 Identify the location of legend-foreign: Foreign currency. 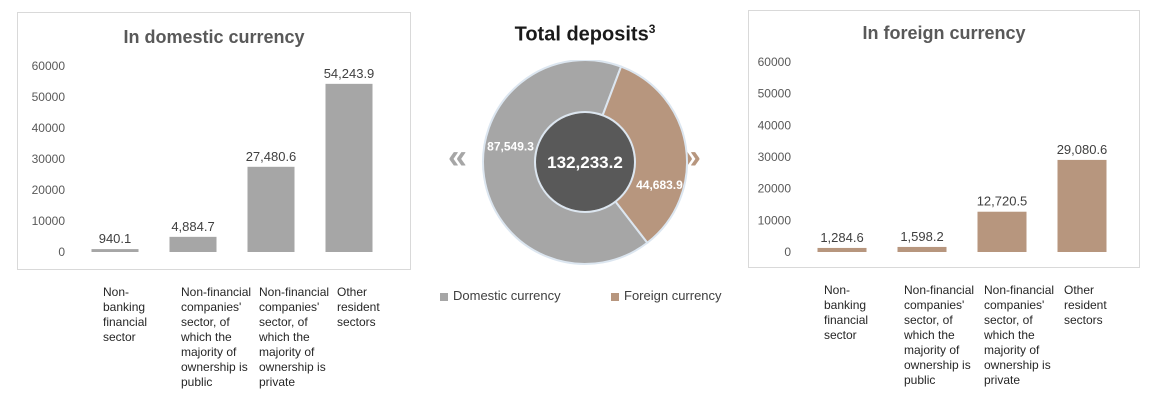
(666, 295).